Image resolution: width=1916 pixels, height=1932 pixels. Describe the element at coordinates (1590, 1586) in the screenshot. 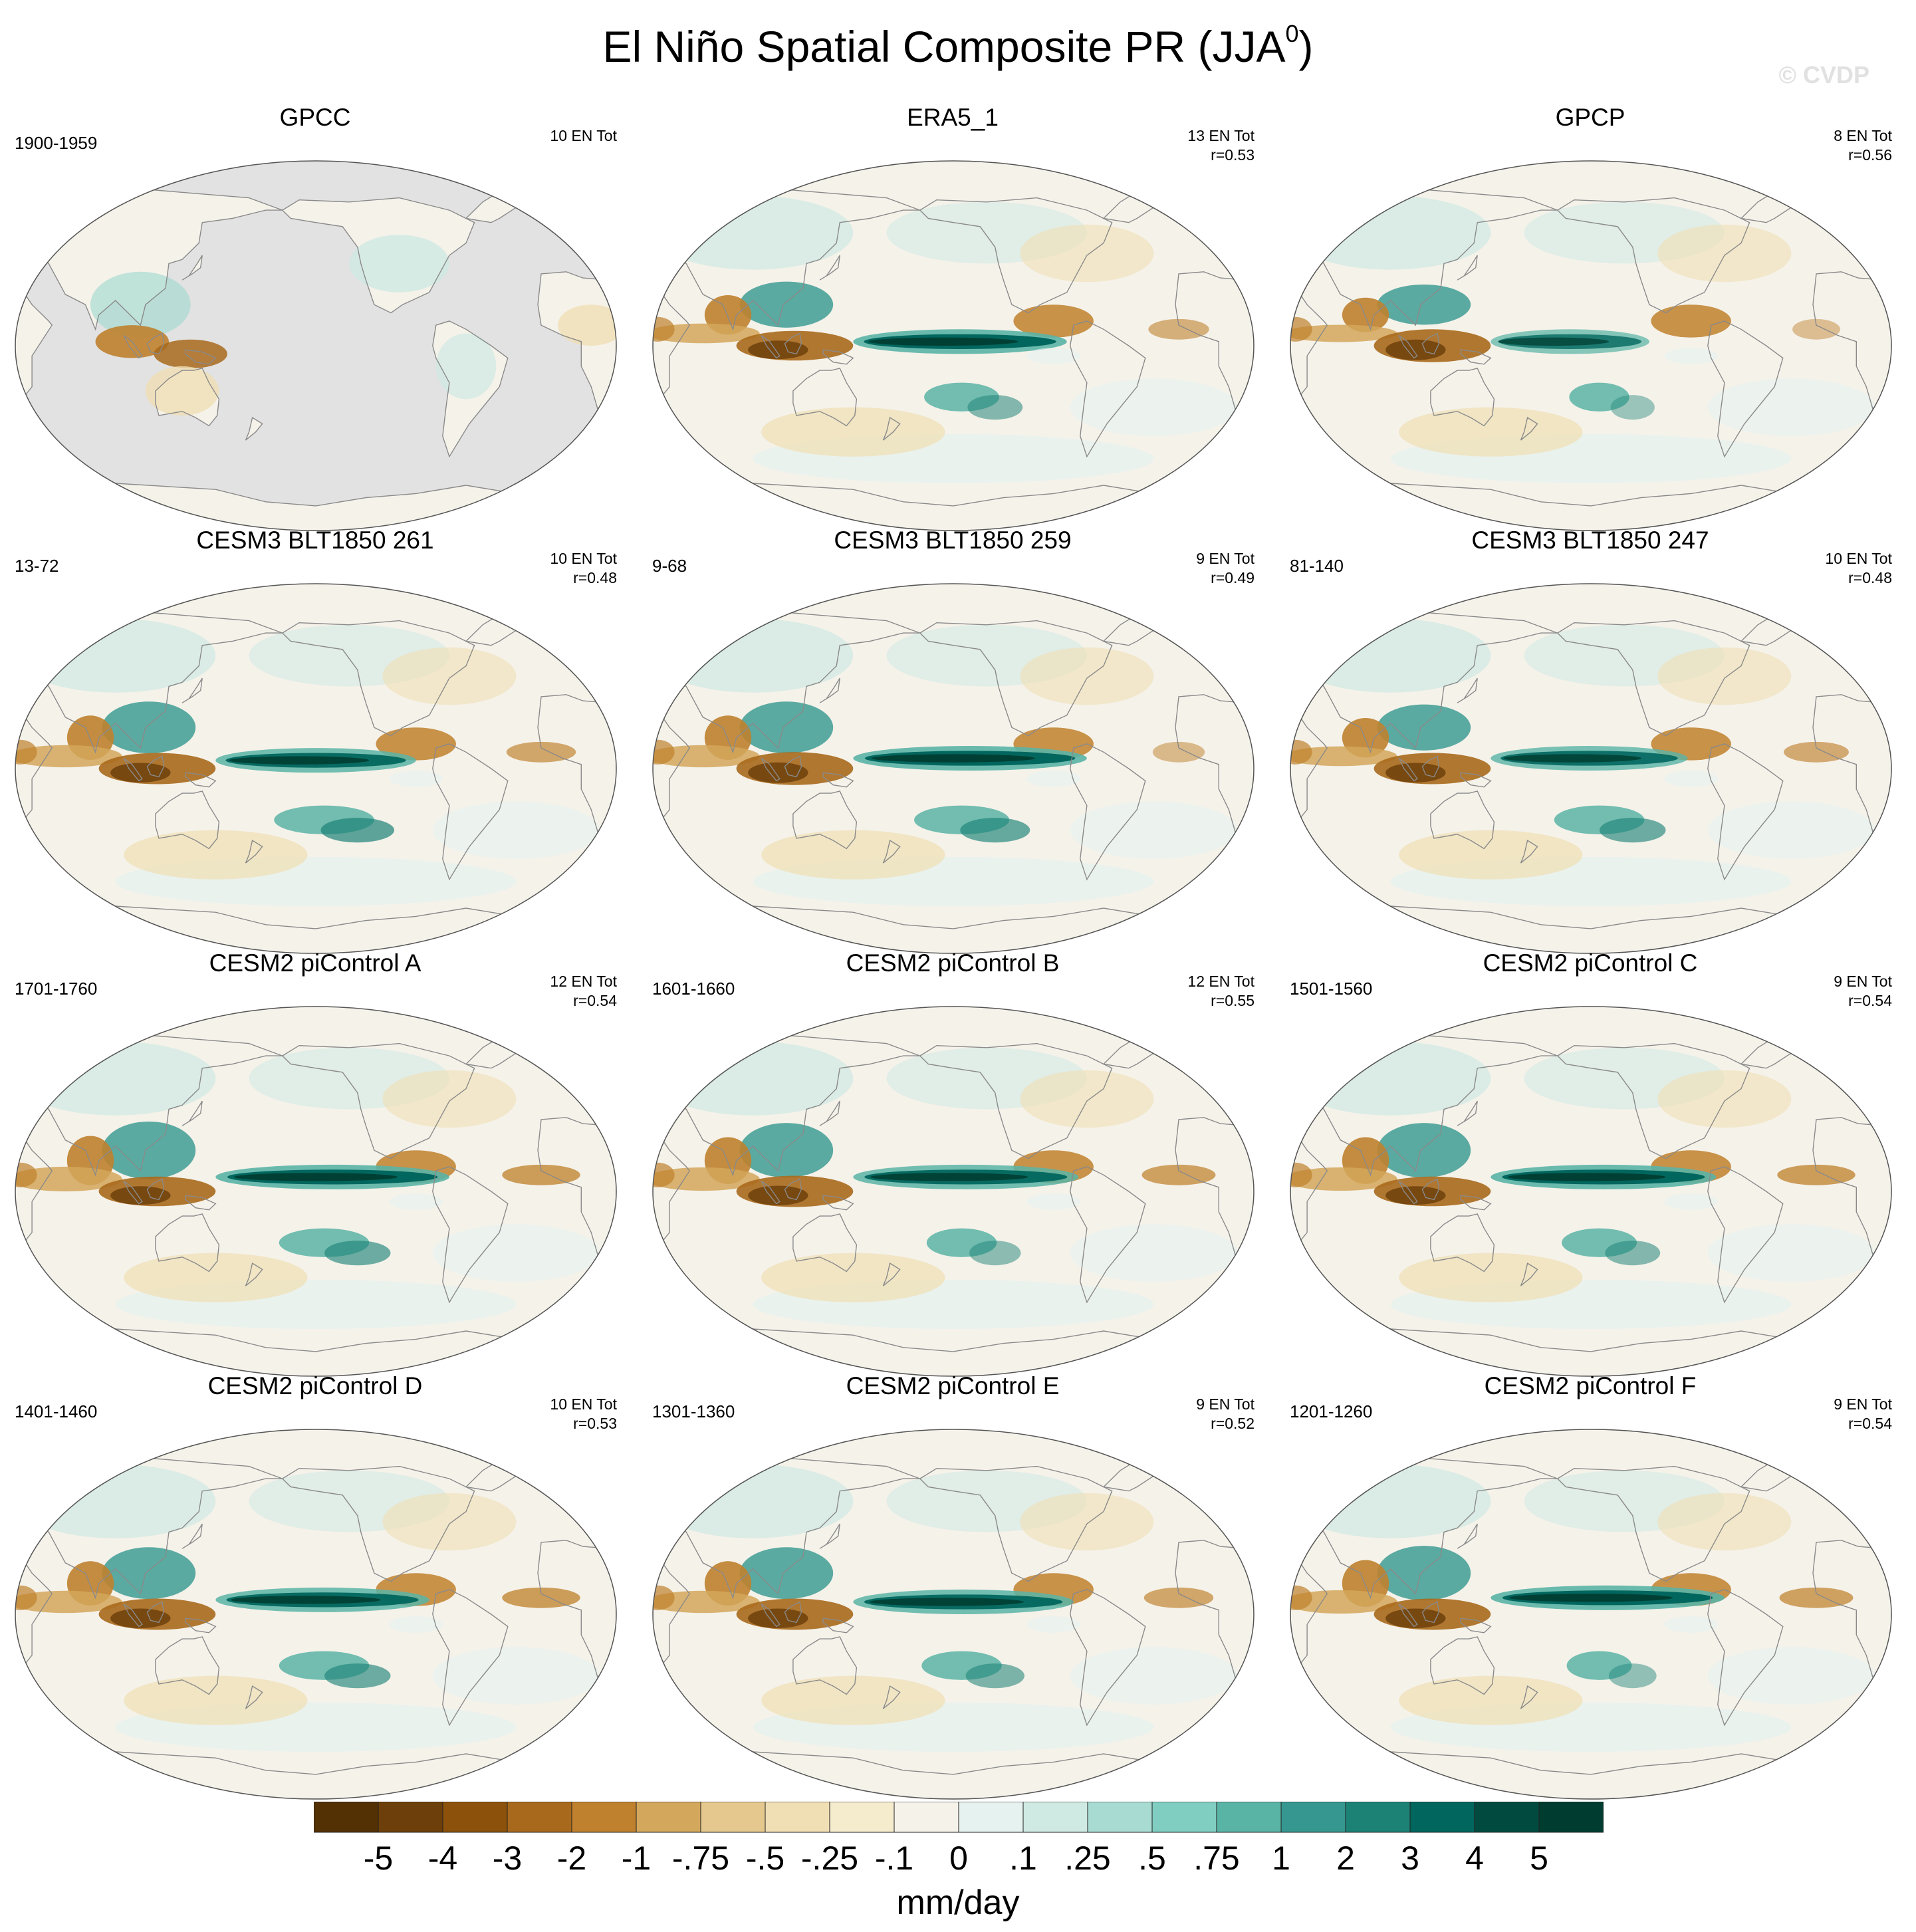

I see `map-panel: CESM2 piControl F 1201-1260 9 EN Tot r=0.54` at that location.